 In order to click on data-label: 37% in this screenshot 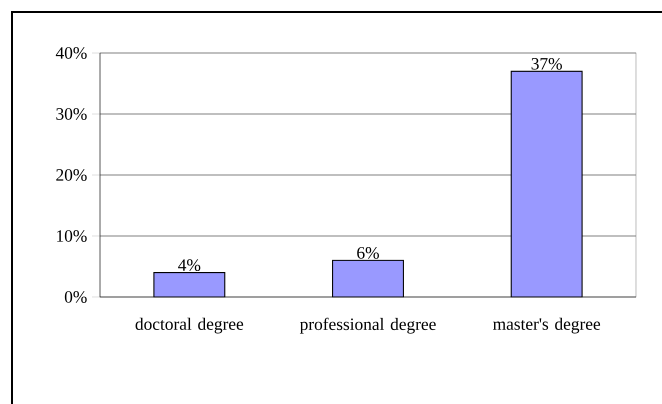, I will do `click(547, 64)`.